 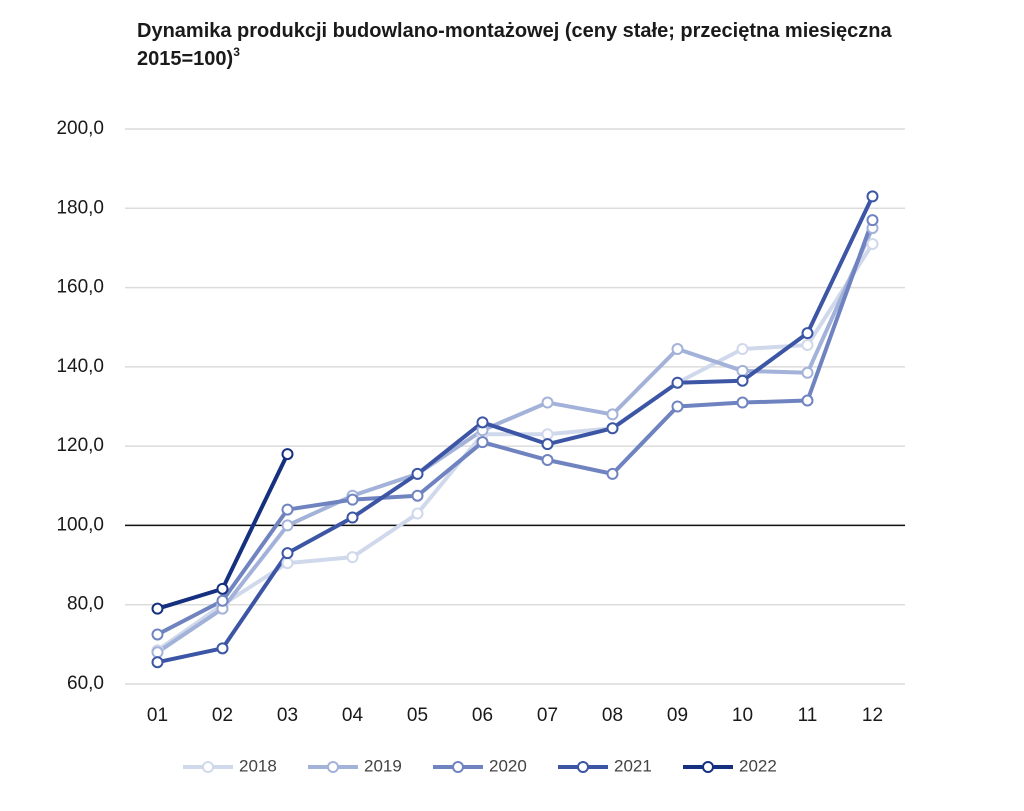 I want to click on legend-label: 2020, so click(x=508, y=765).